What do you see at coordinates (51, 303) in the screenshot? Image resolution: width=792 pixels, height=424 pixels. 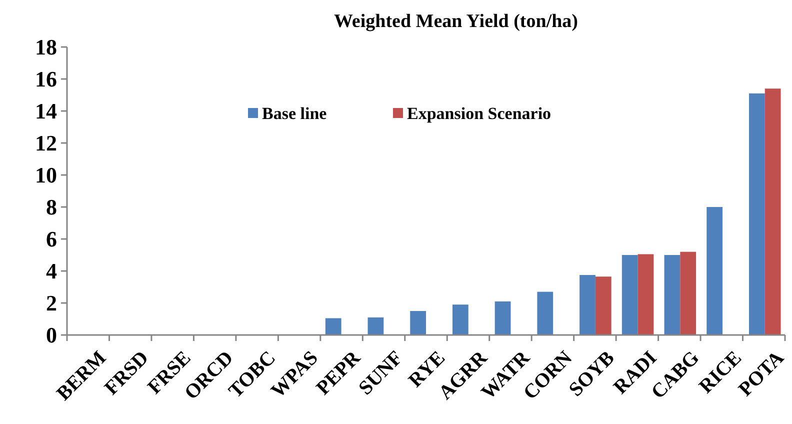 I see `y-tick-label: 2` at bounding box center [51, 303].